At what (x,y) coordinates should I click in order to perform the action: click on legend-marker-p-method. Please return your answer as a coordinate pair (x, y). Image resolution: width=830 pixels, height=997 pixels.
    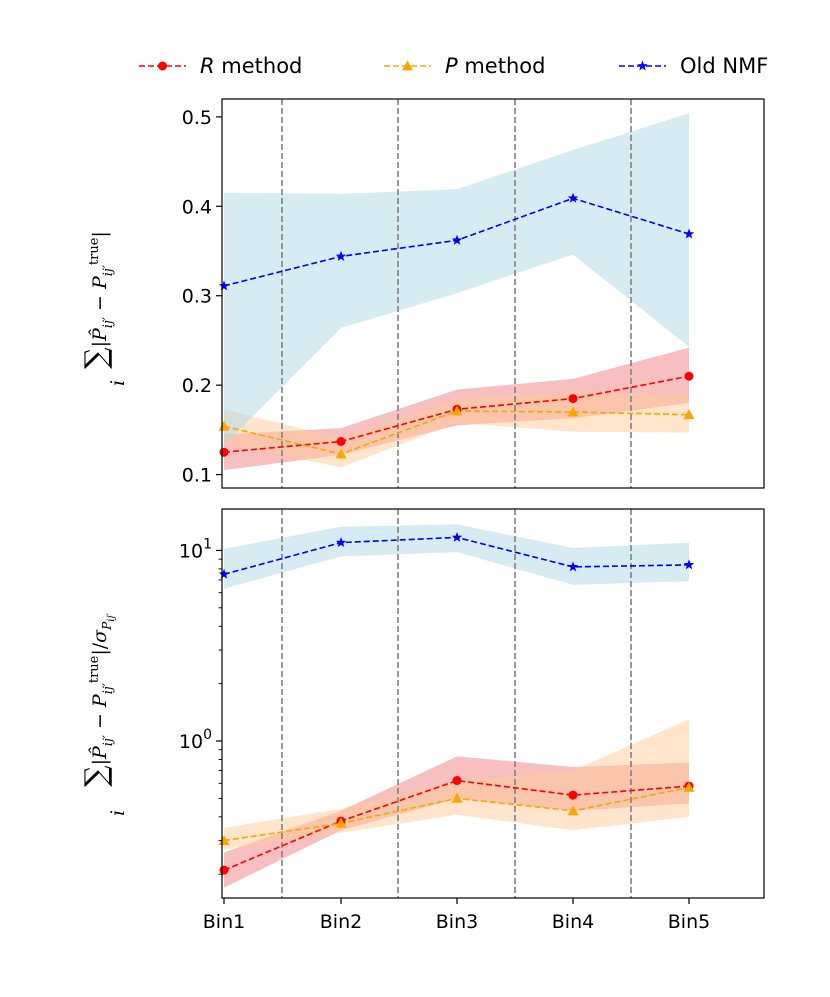
    Looking at the image, I should click on (407, 65).